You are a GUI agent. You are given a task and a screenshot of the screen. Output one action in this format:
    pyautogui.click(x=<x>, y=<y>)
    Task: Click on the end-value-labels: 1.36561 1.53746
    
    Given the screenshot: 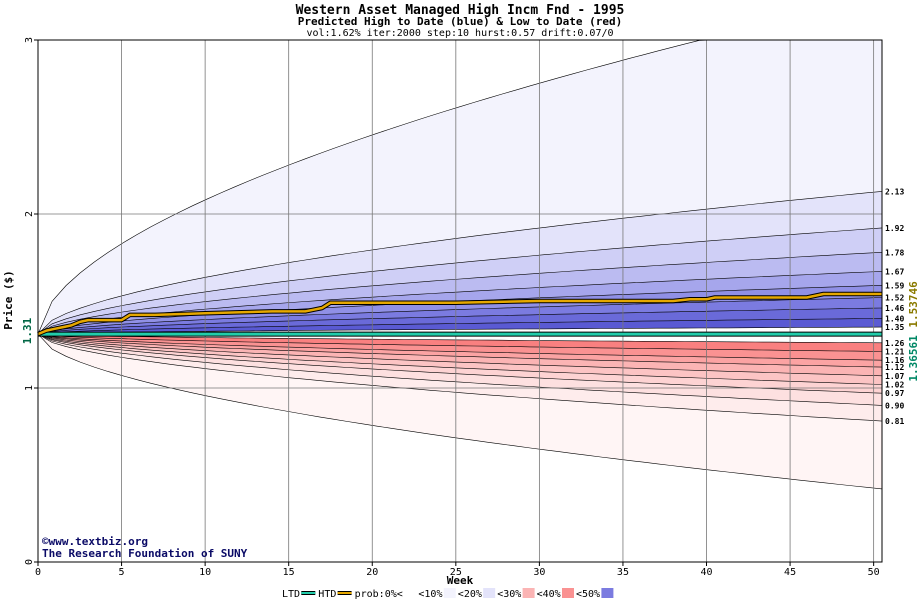 What is the action you would take?
    pyautogui.click(x=913, y=331)
    